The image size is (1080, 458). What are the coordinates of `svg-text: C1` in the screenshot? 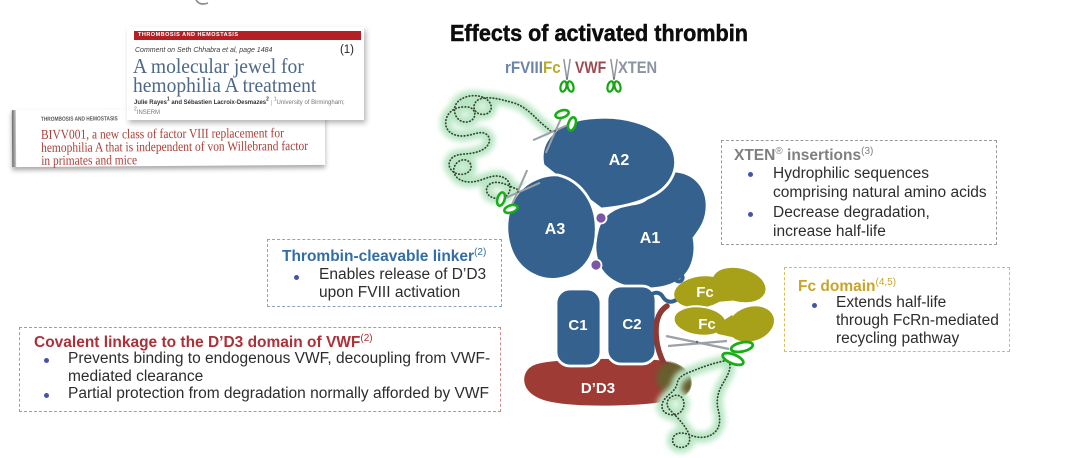 It's located at (577, 325).